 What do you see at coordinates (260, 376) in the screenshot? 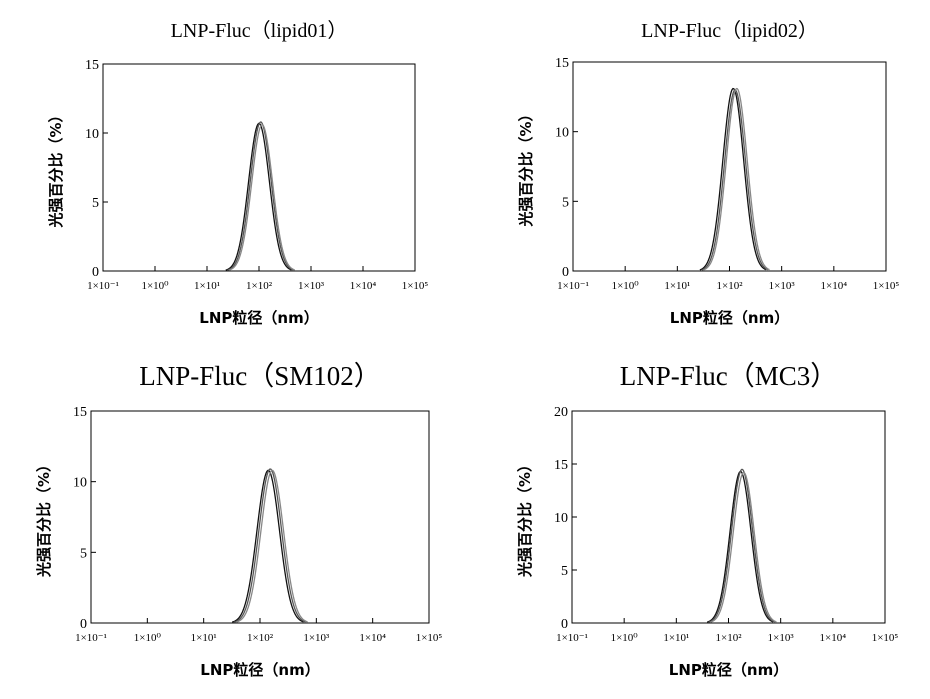
I see `chart-title: LNP-Fluc（SM102）` at bounding box center [260, 376].